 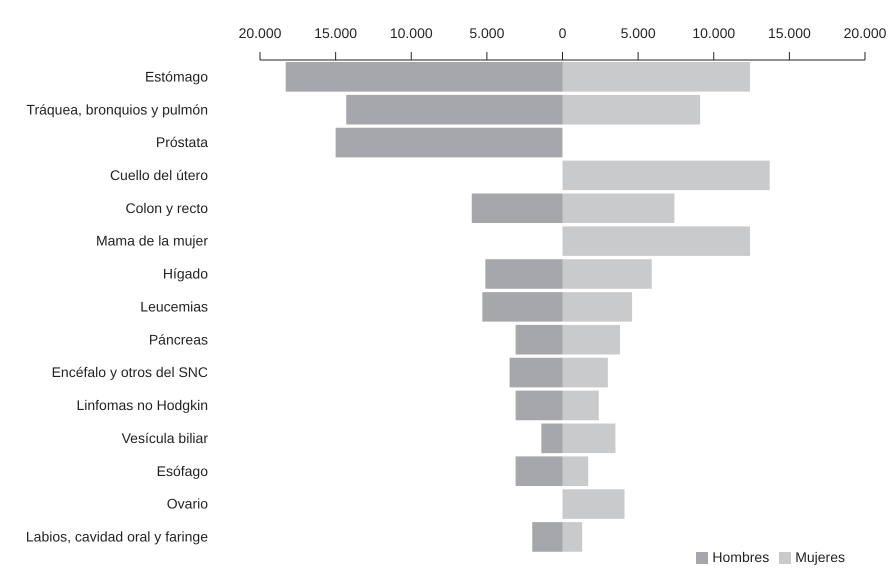 I want to click on y-tick-label: Esófago, so click(x=182, y=470).